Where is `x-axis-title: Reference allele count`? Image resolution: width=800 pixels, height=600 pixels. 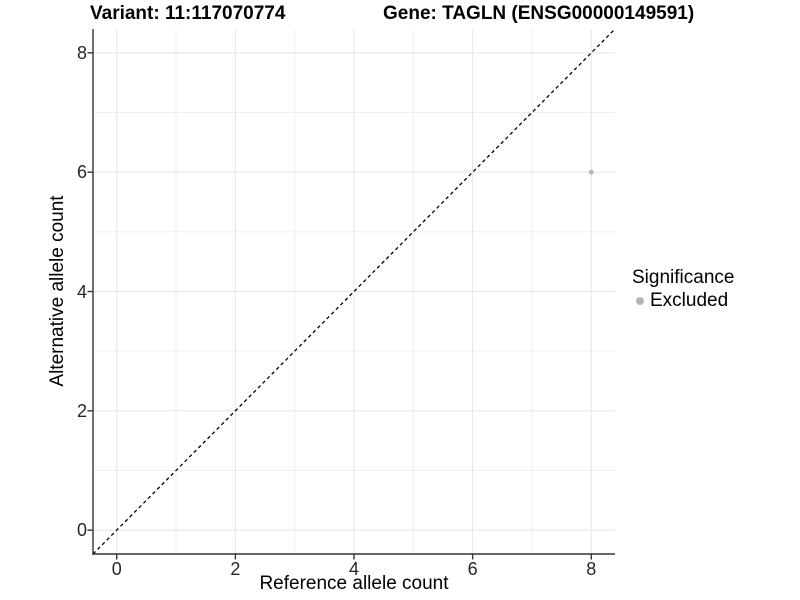 x-axis-title: Reference allele count is located at coordinates (354, 583).